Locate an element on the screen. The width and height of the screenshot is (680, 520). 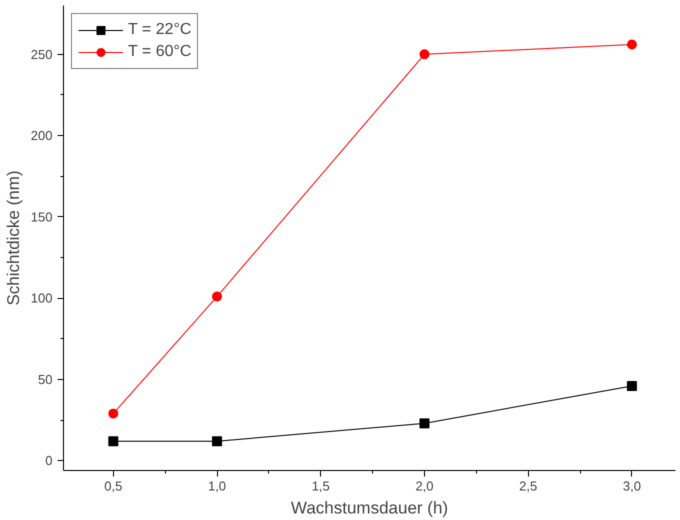
y-tick-label: 100 is located at coordinates (41, 298).